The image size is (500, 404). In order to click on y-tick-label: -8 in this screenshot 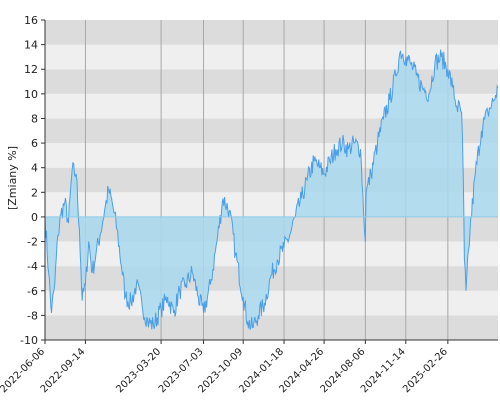, I will do `click(32, 315)`.